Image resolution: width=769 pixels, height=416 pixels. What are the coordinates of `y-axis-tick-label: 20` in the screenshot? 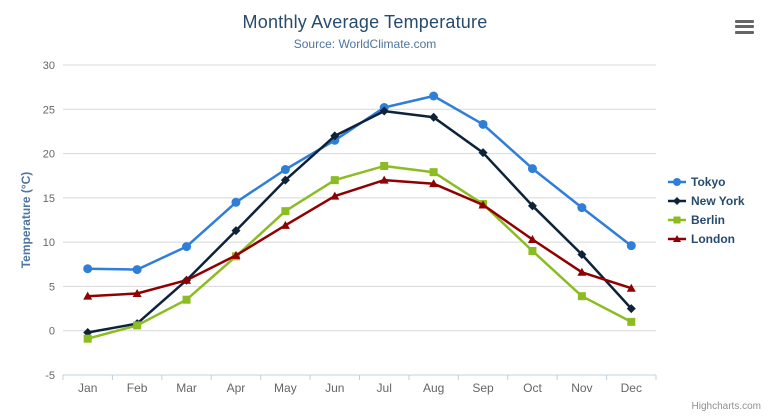 It's located at (49, 155).